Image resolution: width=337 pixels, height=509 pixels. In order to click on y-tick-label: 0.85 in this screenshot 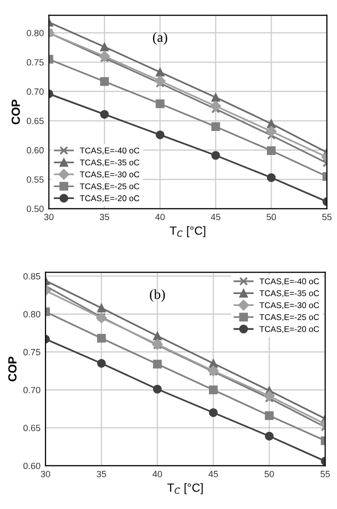, I will do `click(31, 276)`.